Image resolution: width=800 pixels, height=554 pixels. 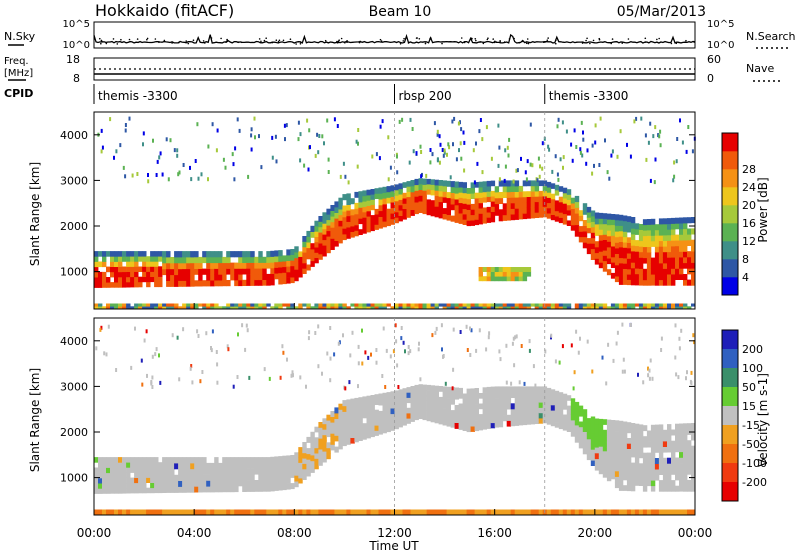 What do you see at coordinates (73, 59) in the screenshot?
I see `freq-tick-top: 18` at bounding box center [73, 59].